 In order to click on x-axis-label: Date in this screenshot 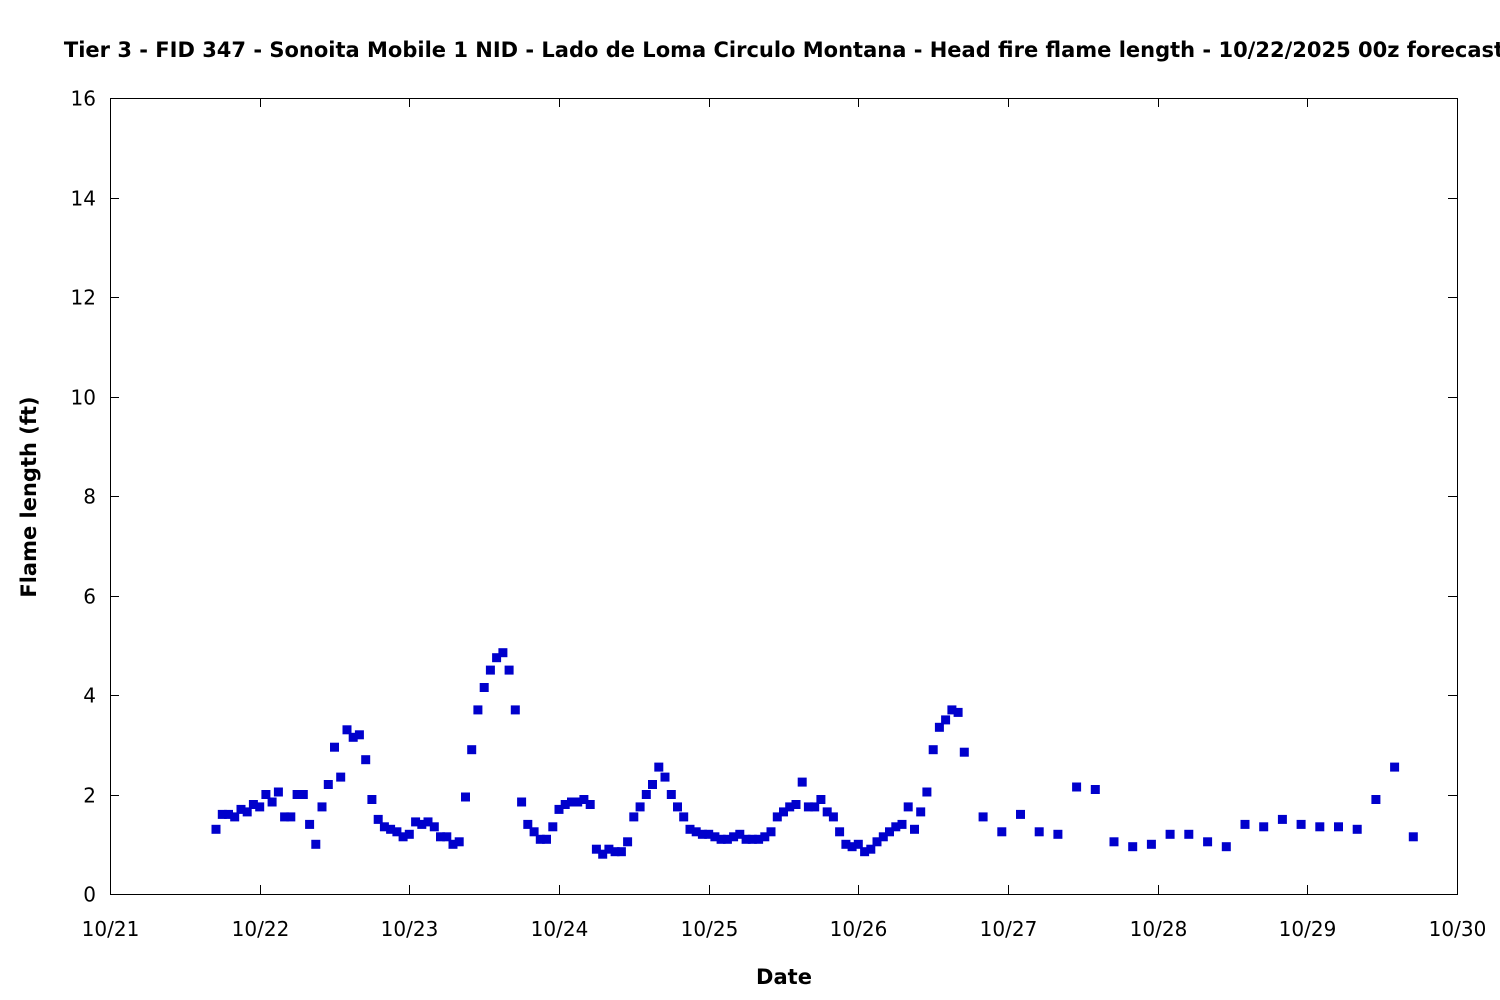, I will do `click(784, 977)`.